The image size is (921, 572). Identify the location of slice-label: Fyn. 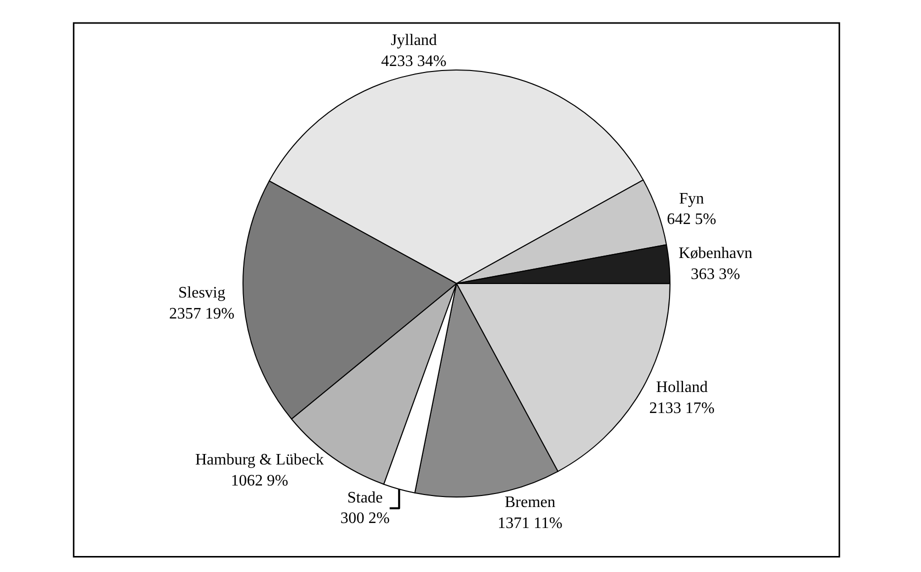
(691, 199).